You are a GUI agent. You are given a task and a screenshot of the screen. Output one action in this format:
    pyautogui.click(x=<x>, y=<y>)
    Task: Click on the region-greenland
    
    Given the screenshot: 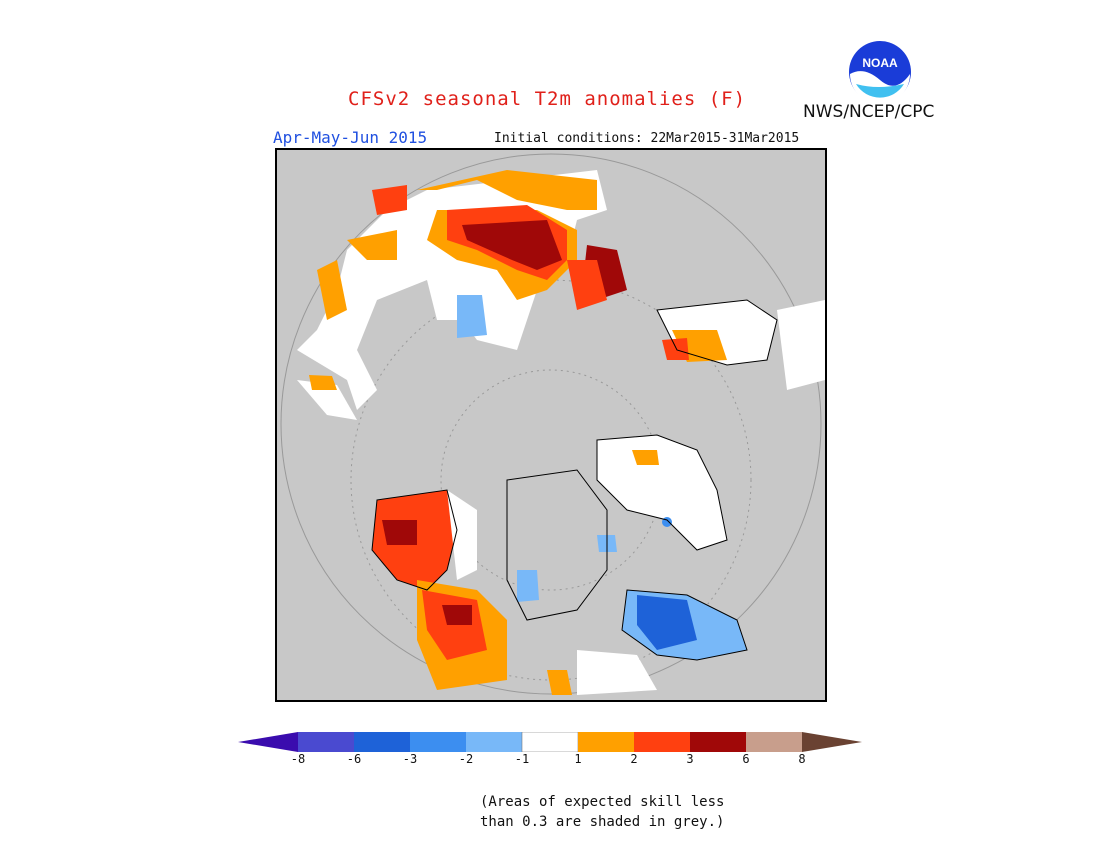 What is the action you would take?
    pyautogui.click(x=662, y=492)
    